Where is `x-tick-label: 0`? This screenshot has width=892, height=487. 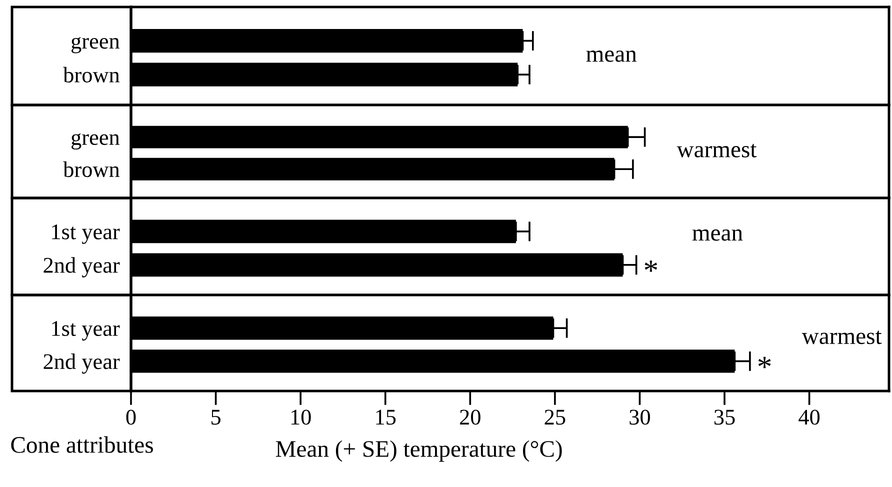
x-tick-label: 0 is located at coordinates (131, 417).